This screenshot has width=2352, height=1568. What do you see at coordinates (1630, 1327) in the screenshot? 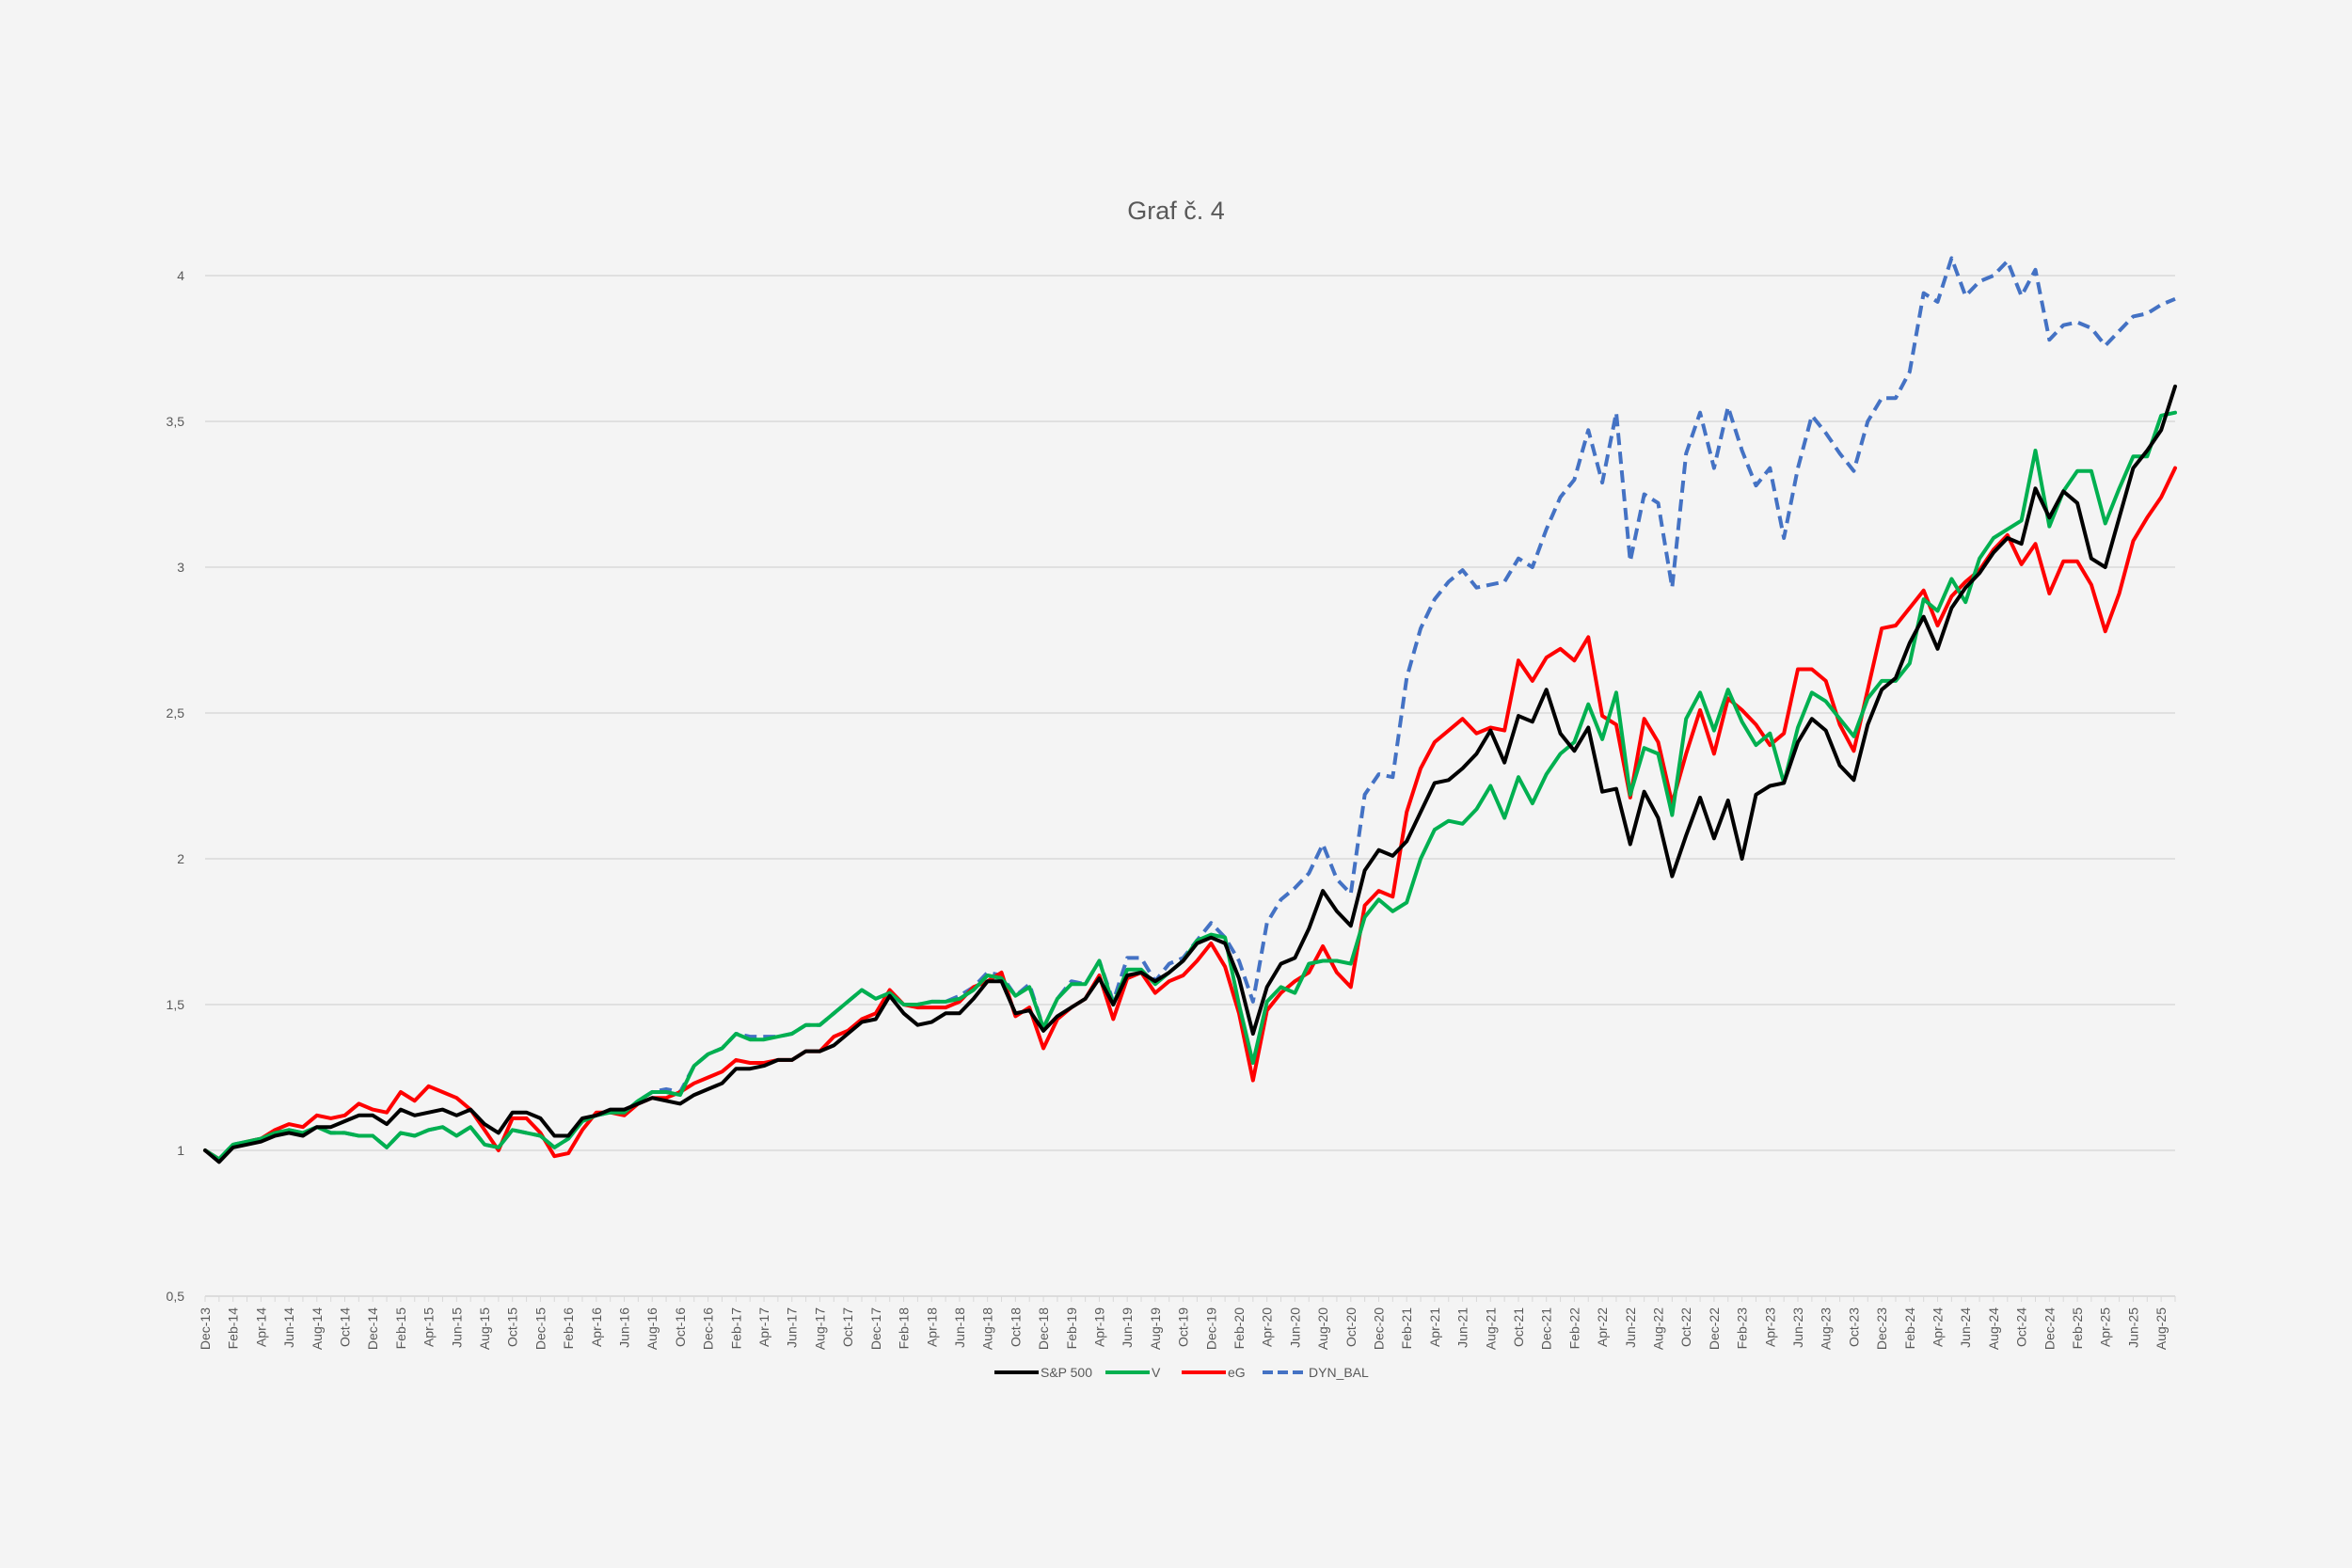
I see `x-tick-label: Jun-22` at bounding box center [1630, 1327].